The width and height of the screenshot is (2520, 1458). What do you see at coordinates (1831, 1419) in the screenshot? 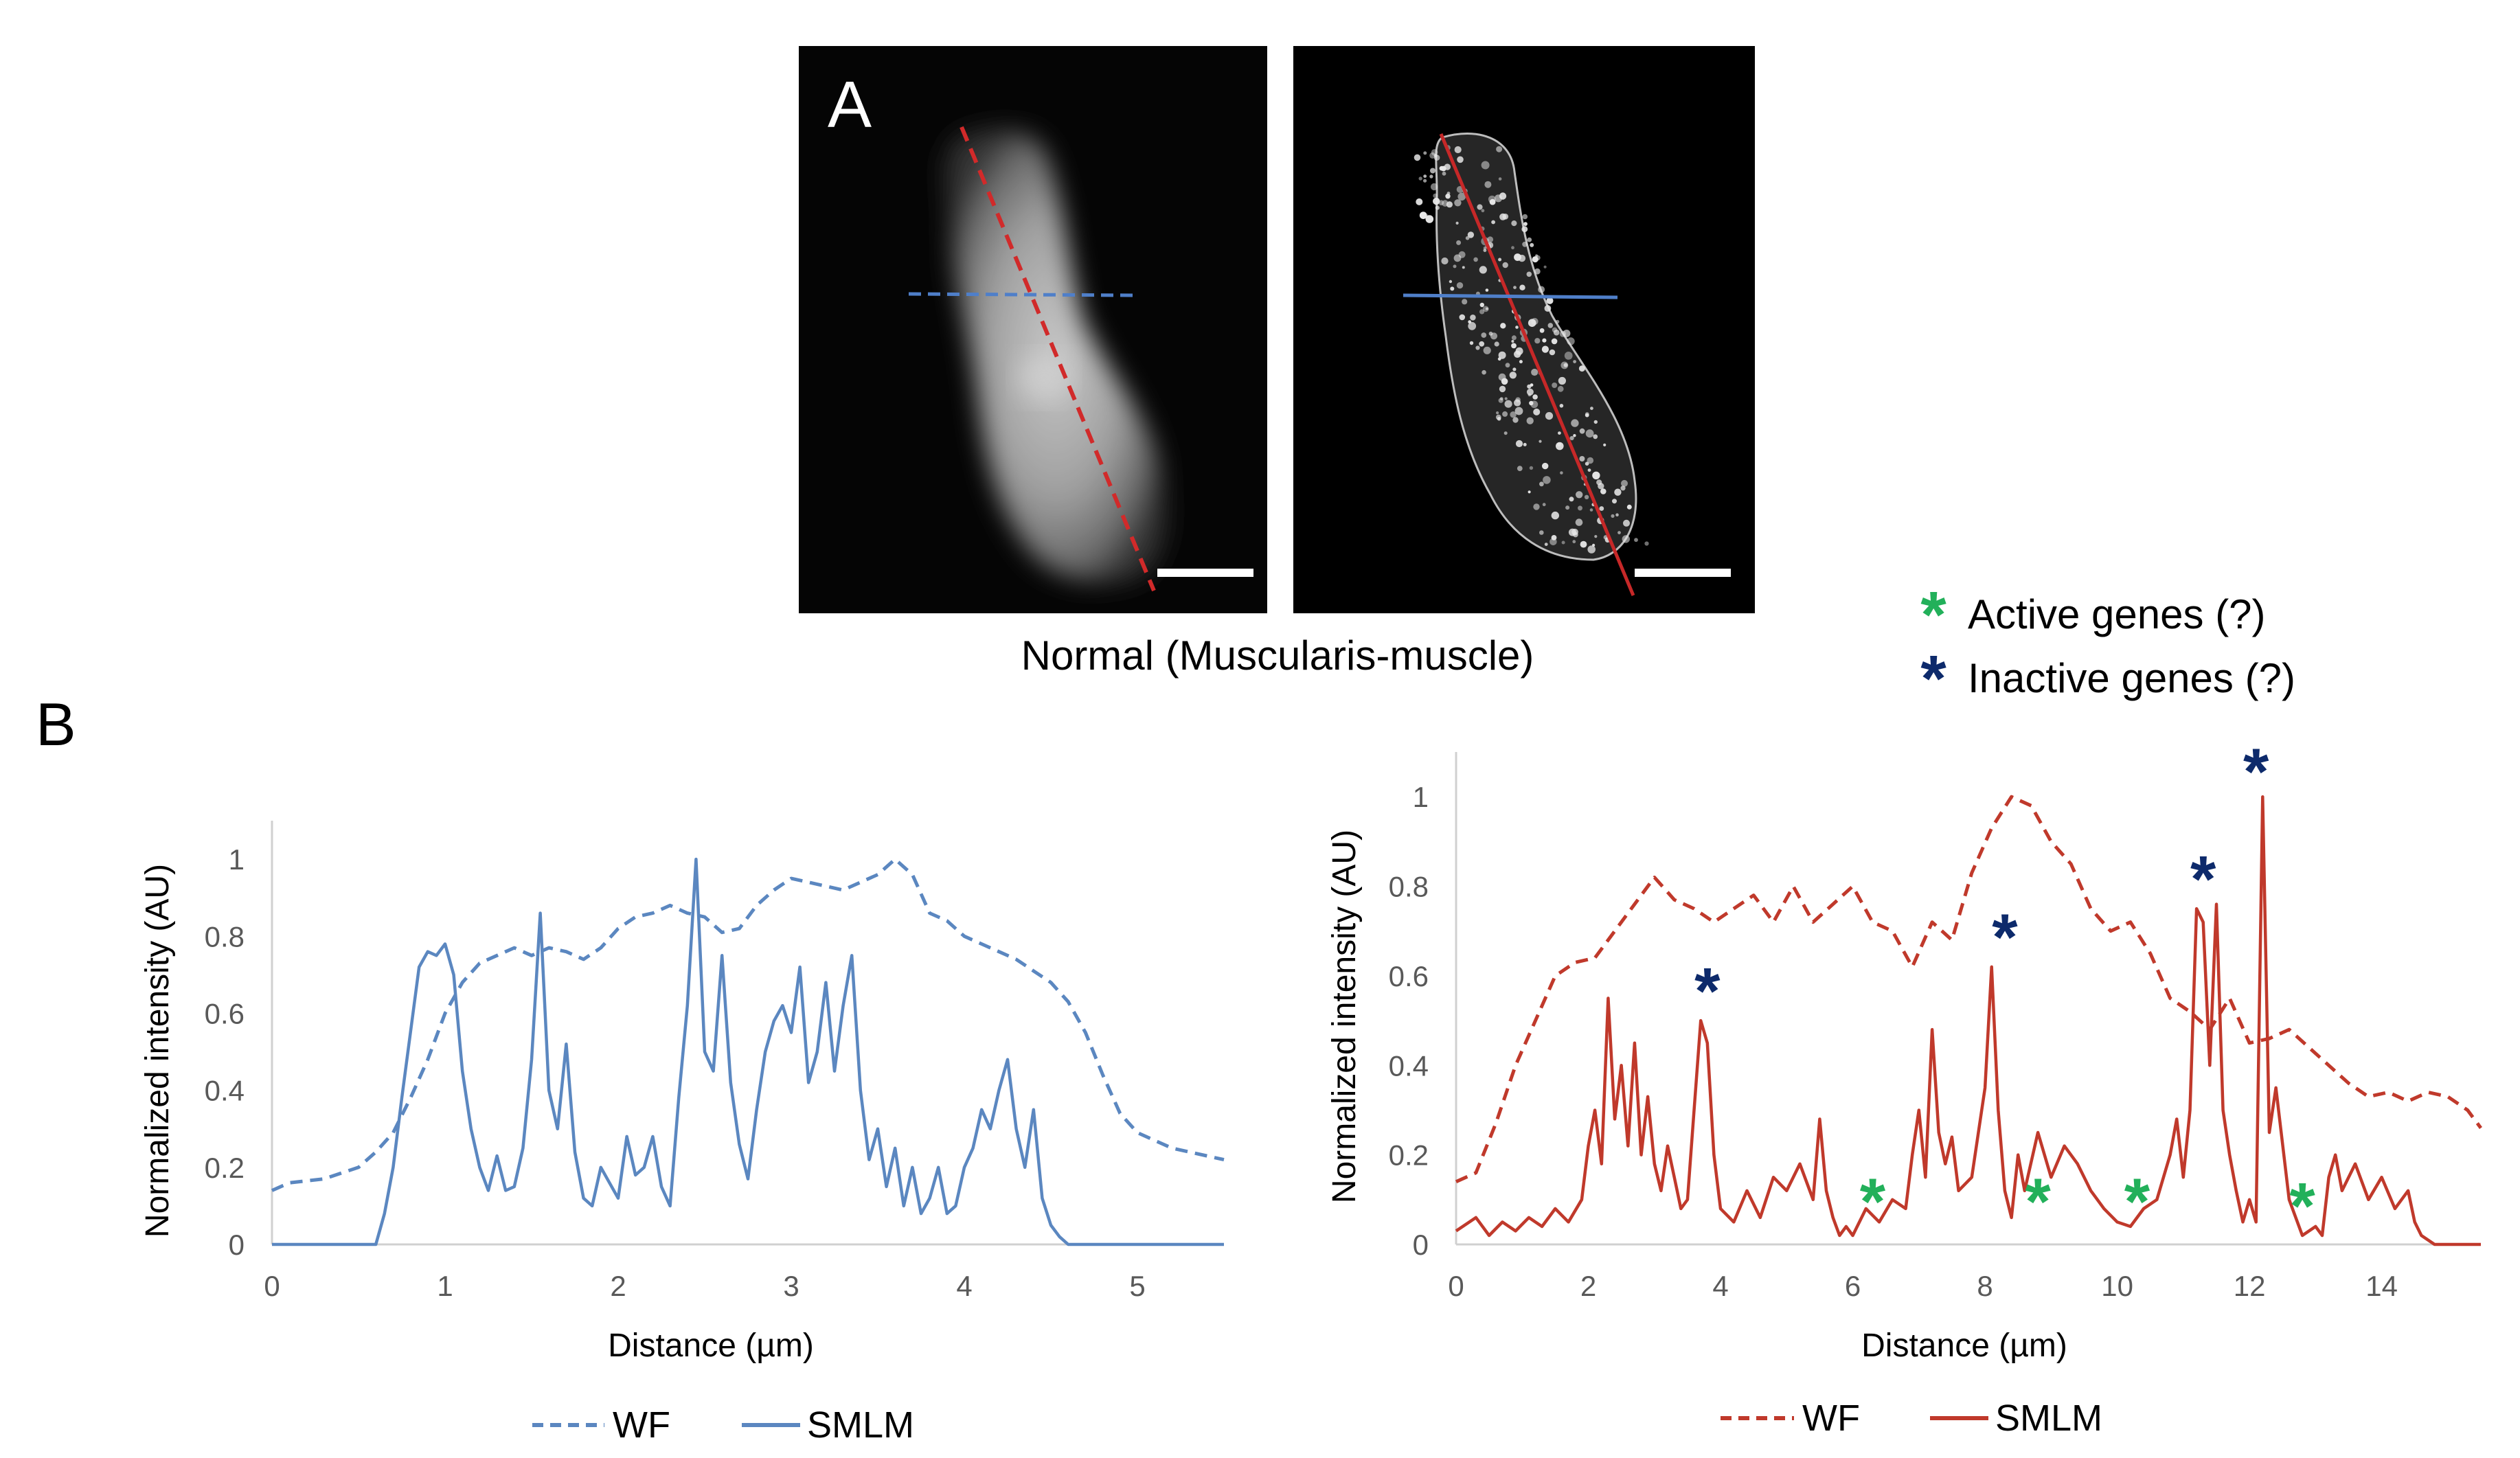
I see `legend-label-wf: WF` at bounding box center [1831, 1419].